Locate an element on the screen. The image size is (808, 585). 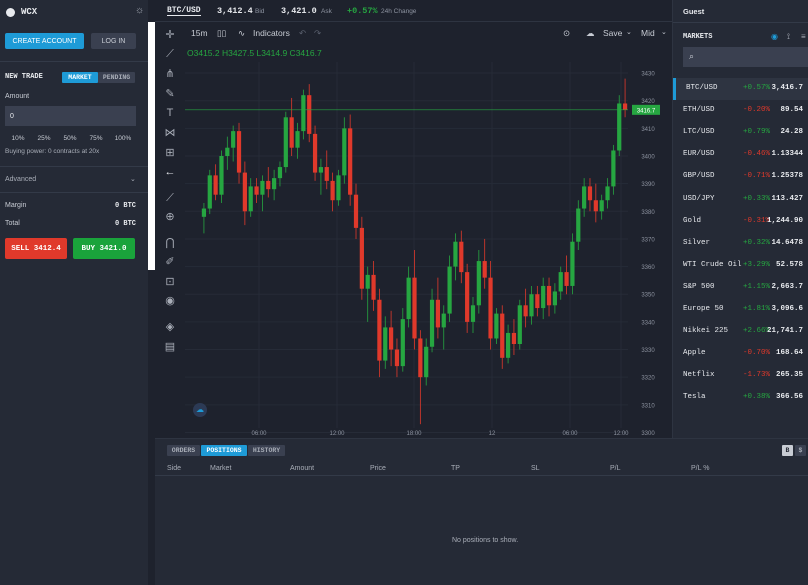
menu-icon: ≡ is located at coordinates (803, 36).